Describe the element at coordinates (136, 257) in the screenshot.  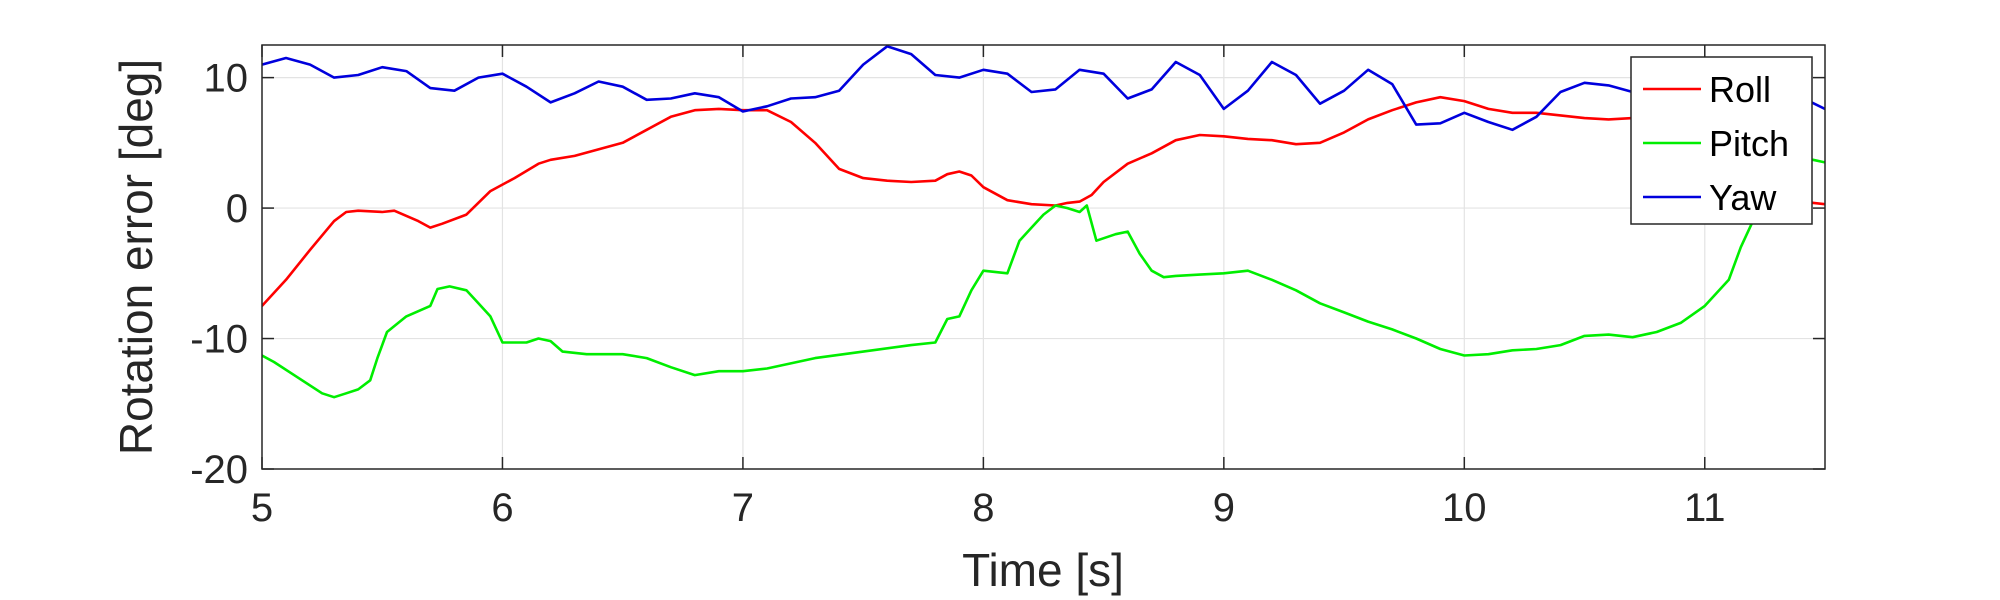
I see `y-axis-label: Rotation error [deg]` at that location.